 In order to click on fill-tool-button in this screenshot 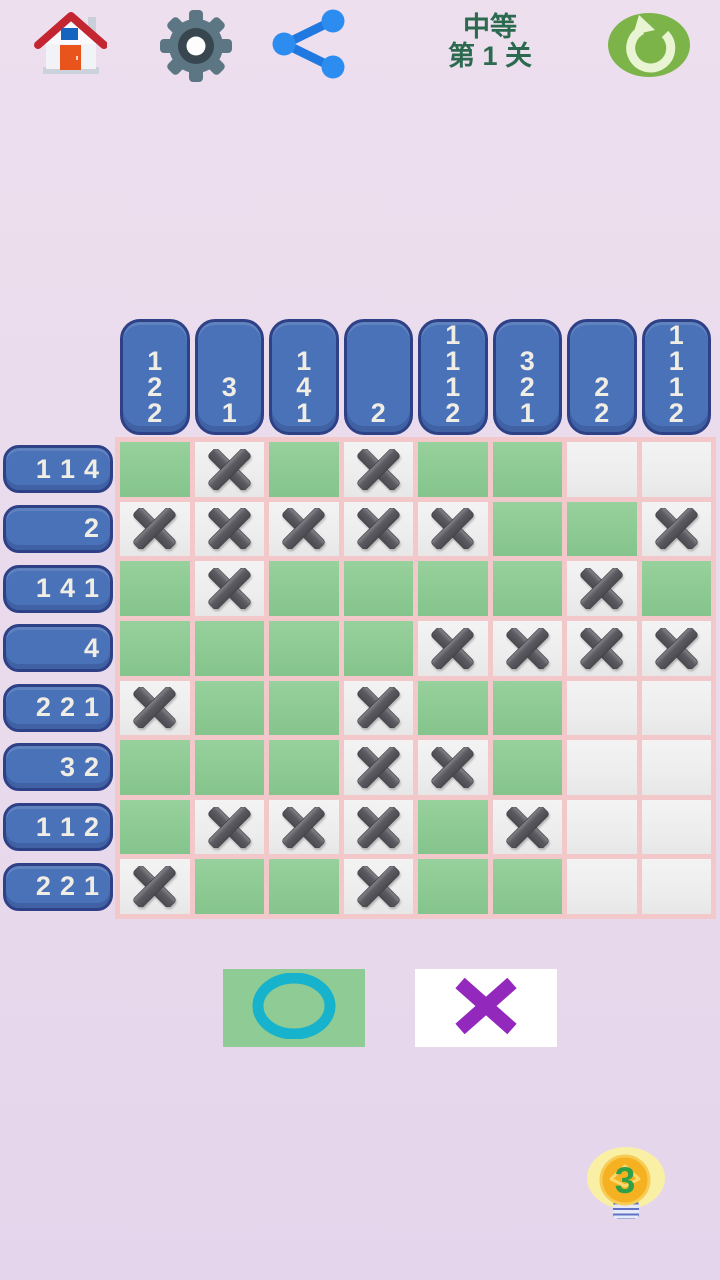, I will do `click(294, 1008)`.